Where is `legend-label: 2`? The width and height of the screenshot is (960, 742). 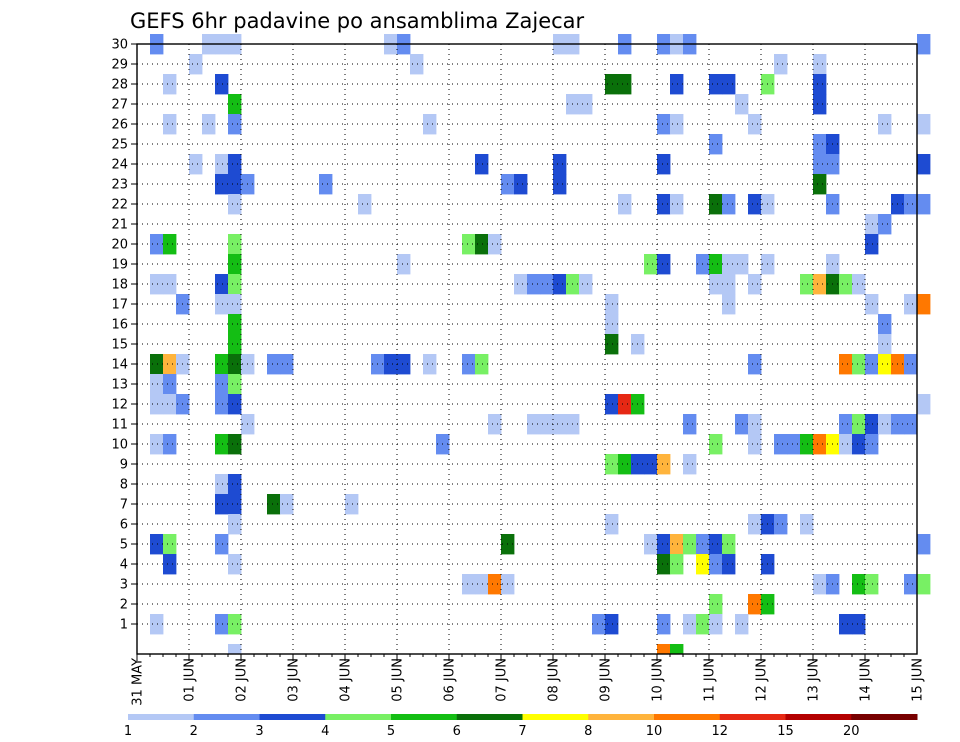 legend-label: 2 is located at coordinates (194, 731).